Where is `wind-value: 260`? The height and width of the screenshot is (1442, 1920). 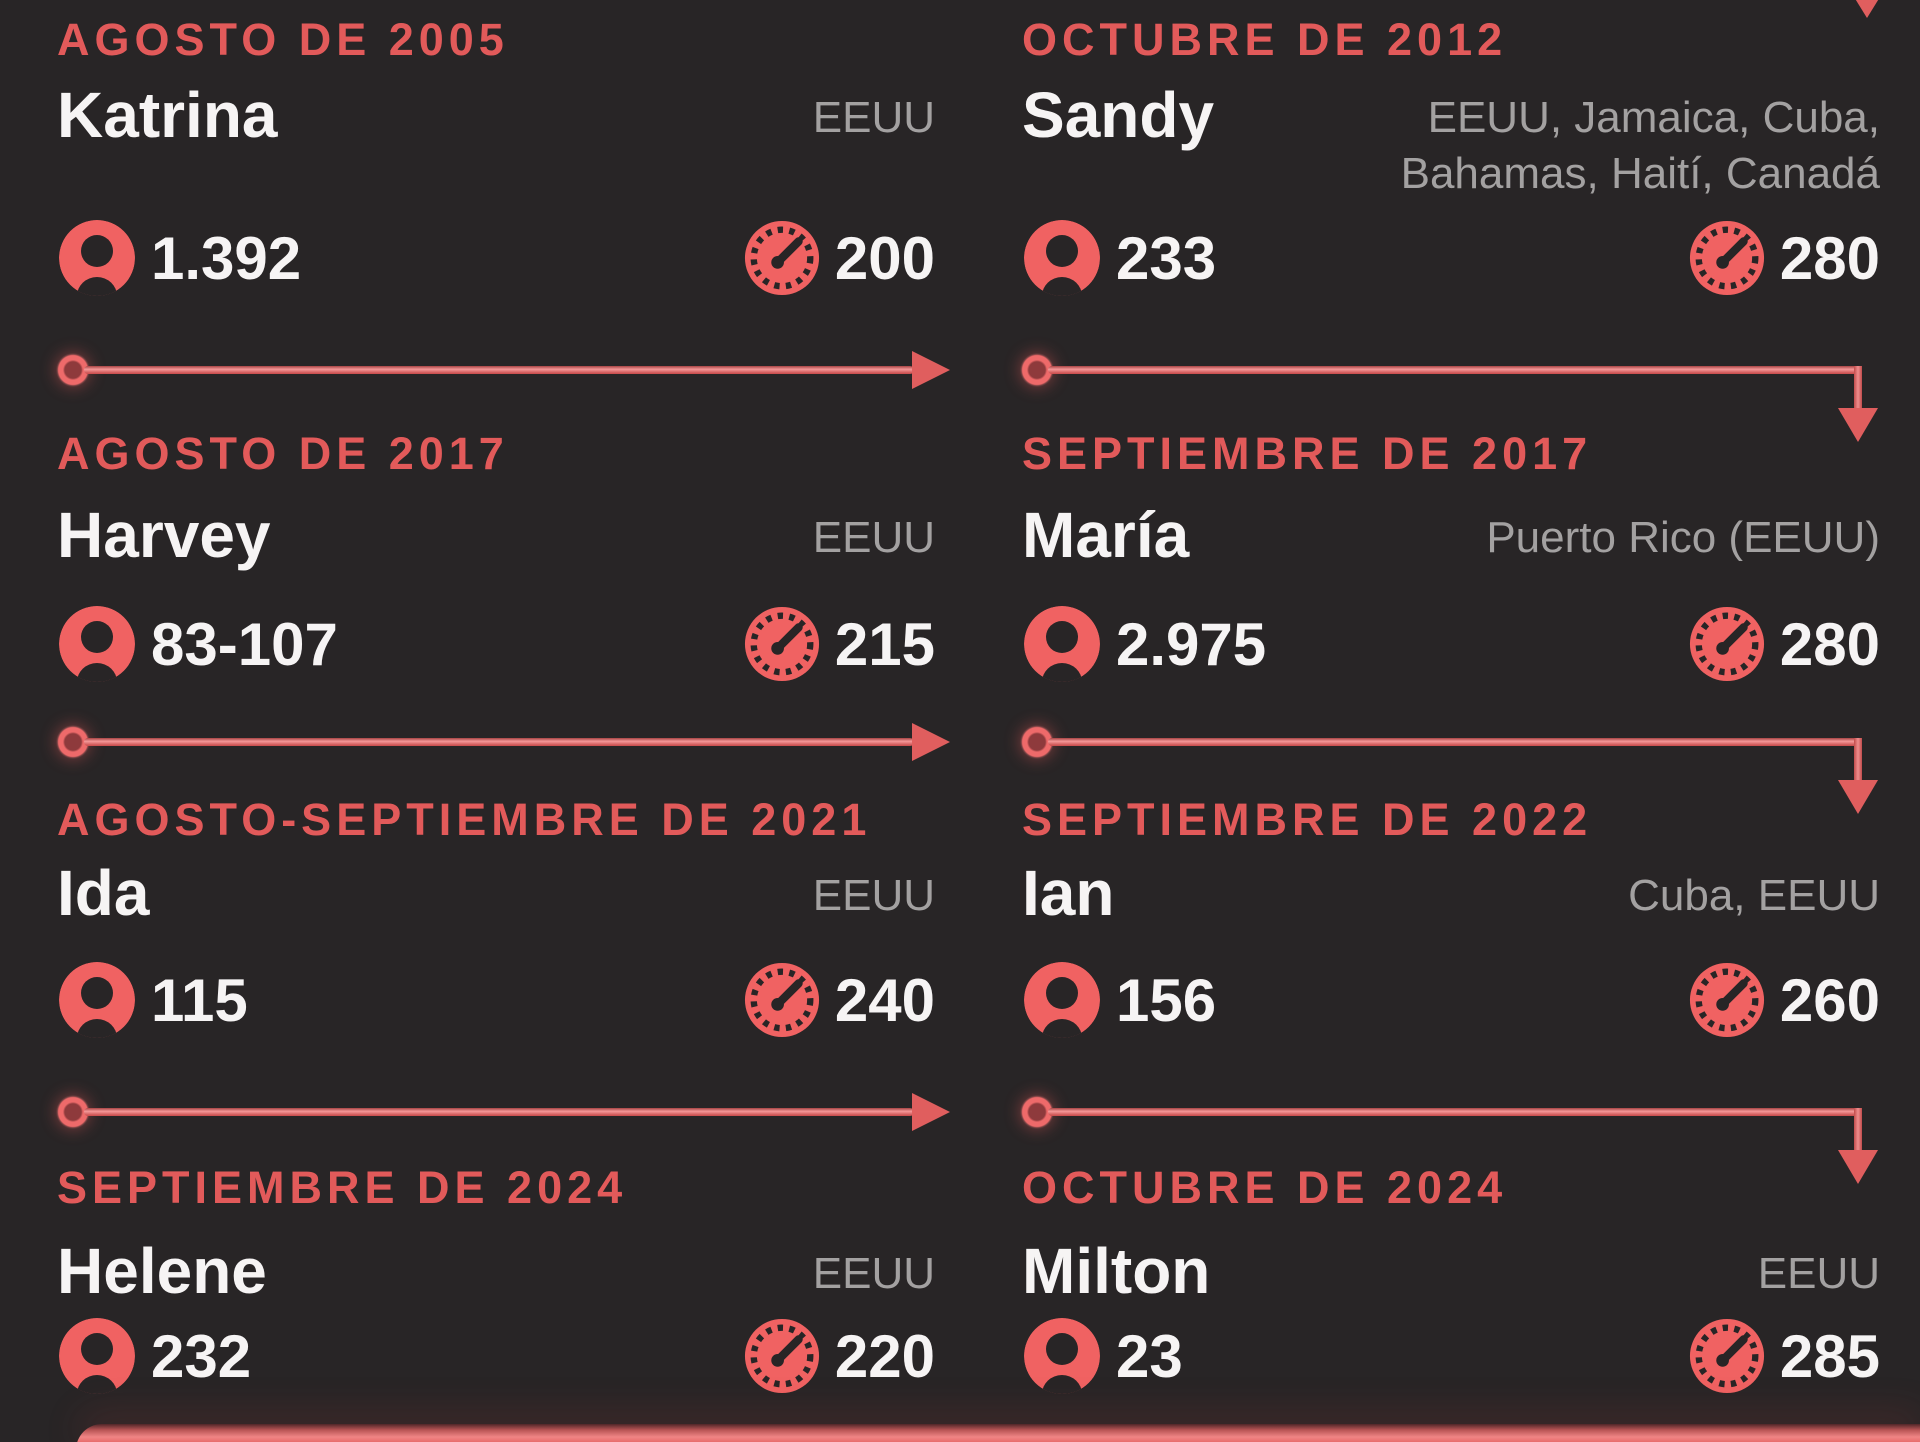
wind-value: 260 is located at coordinates (1829, 1000).